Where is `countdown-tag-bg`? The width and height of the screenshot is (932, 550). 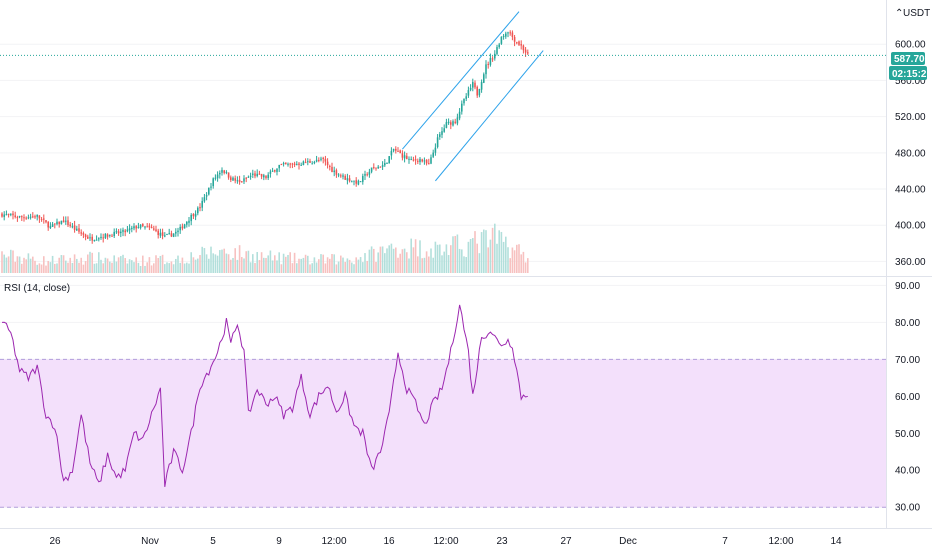 countdown-tag-bg is located at coordinates (908, 73).